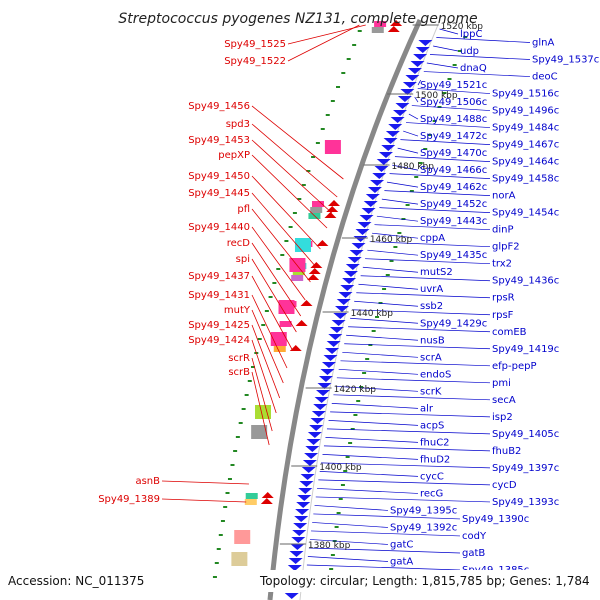 This screenshot has height=600, width=600. Describe the element at coordinates (219, 140) in the screenshot. I see `gene-label-forward: Spy49_1453` at that location.